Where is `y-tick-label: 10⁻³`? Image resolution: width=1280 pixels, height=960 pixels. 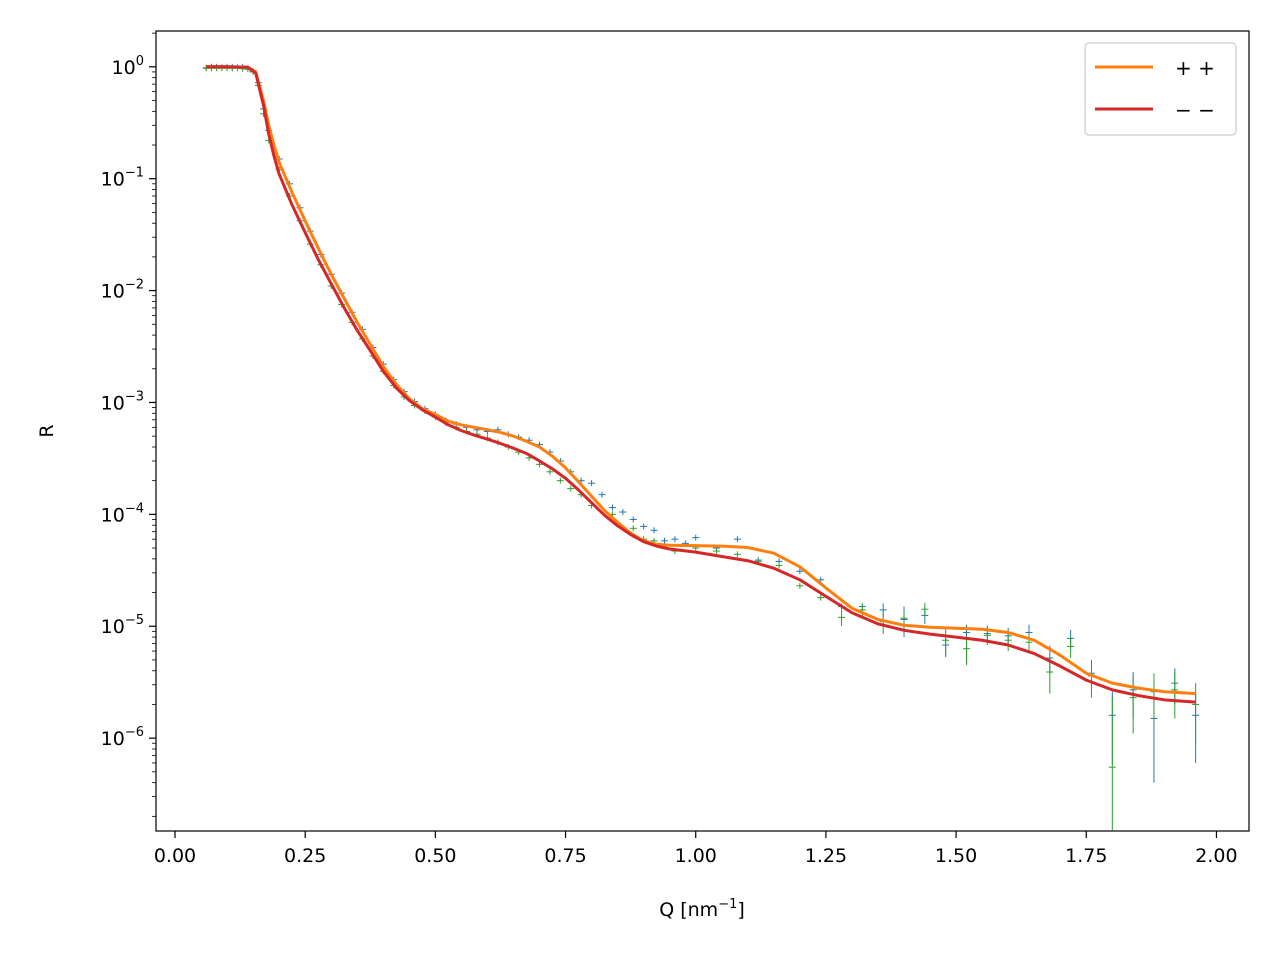 y-tick-label: 10⁻³ is located at coordinates (122, 401).